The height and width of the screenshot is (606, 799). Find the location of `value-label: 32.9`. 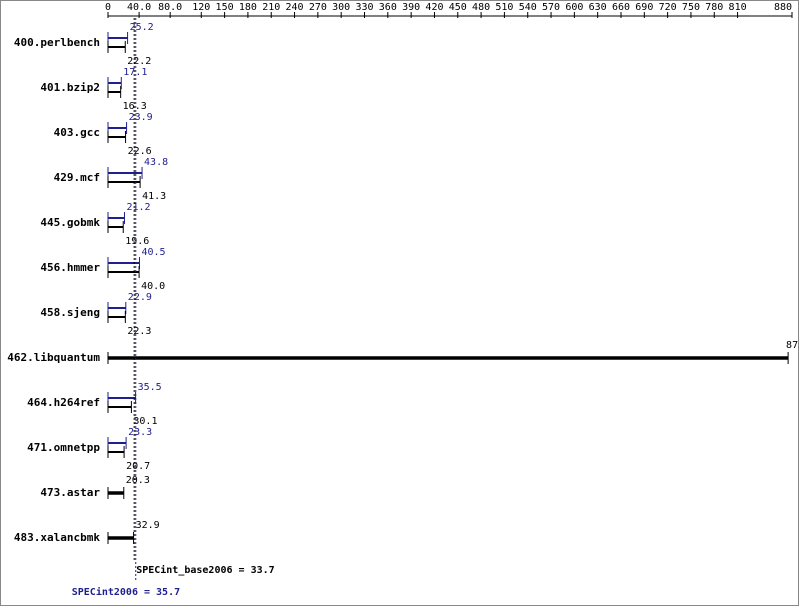

value-label: 32.9 is located at coordinates (148, 525).